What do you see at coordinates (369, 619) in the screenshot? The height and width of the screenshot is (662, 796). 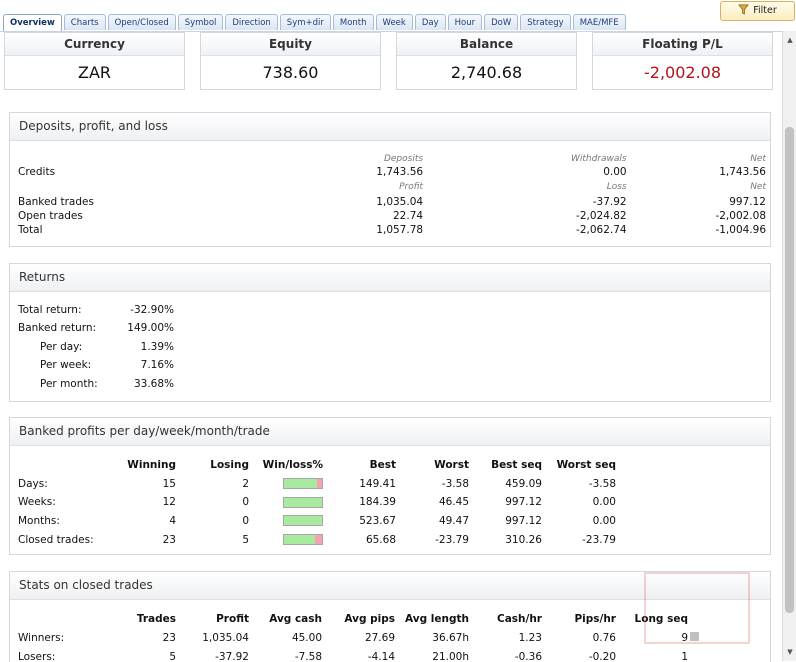 I see `col-header: Avg pips` at bounding box center [369, 619].